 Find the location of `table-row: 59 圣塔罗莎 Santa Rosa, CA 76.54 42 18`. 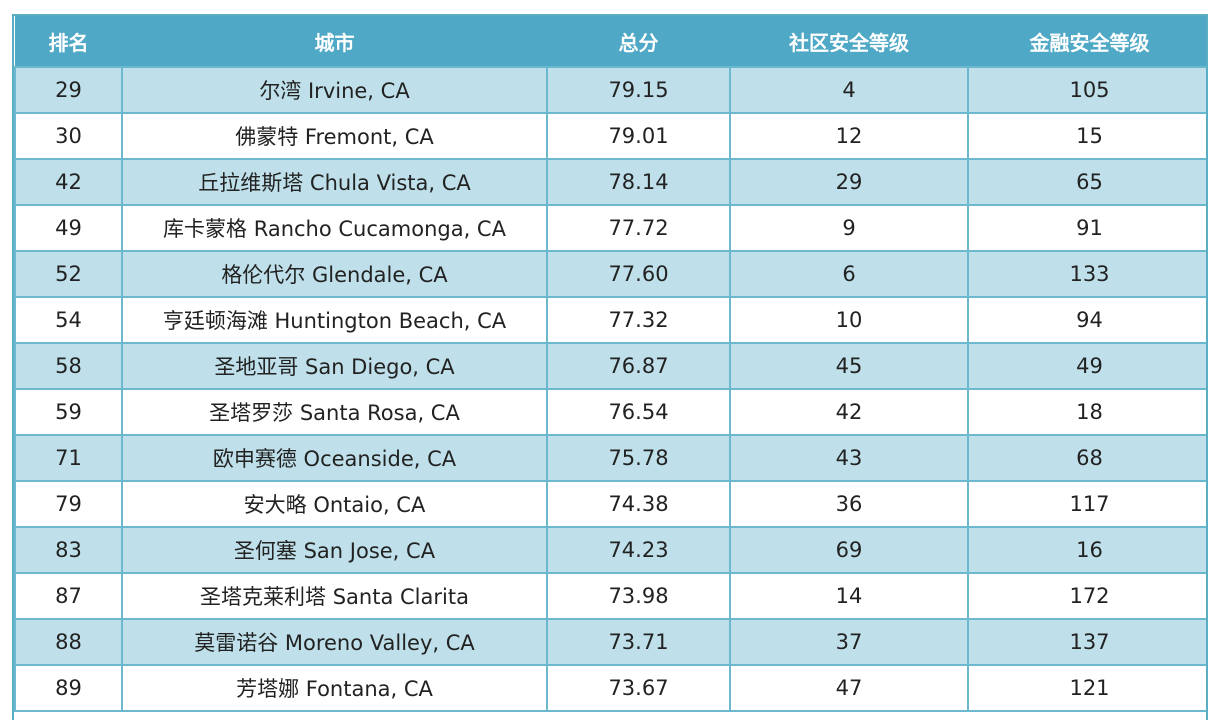

table-row: 59 圣塔罗莎 Santa Rosa, CA 76.54 42 18 is located at coordinates (610, 412).